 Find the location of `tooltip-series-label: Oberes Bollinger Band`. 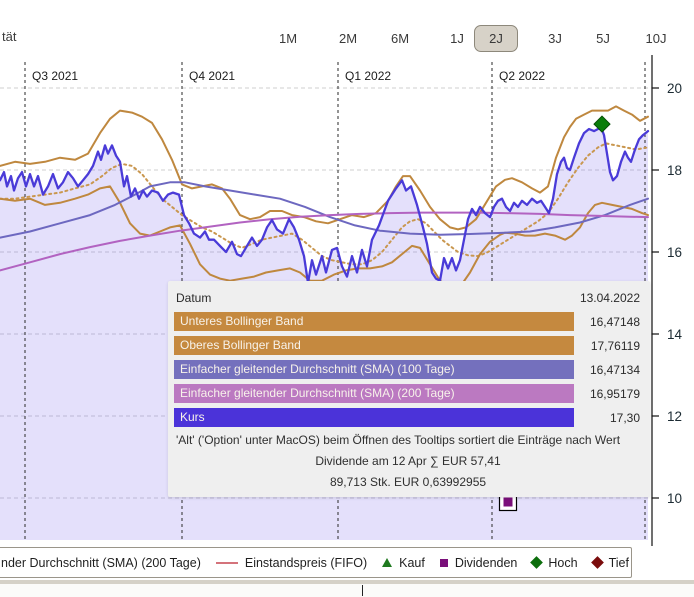

tooltip-series-label: Oberes Bollinger Band is located at coordinates (374, 345).